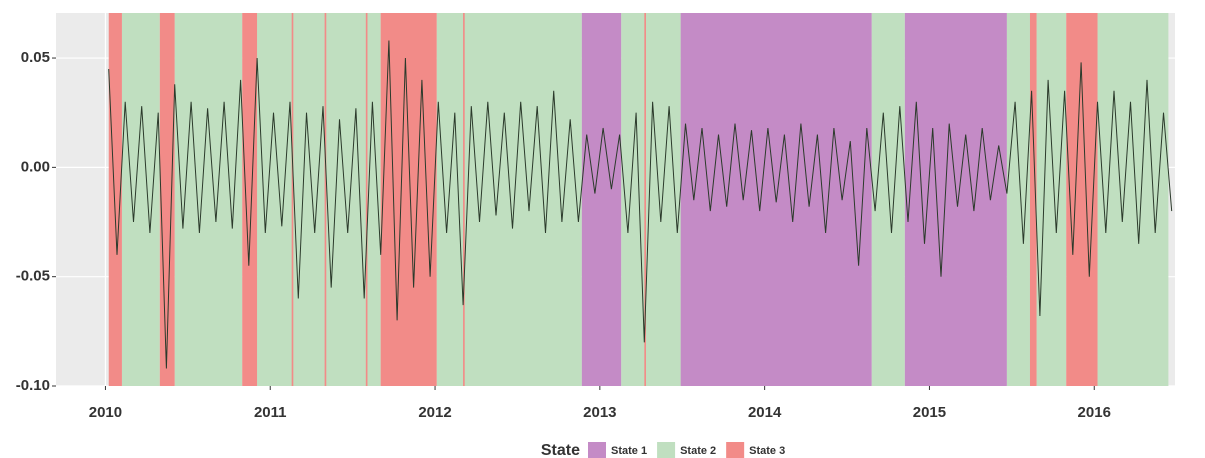  What do you see at coordinates (929, 412) in the screenshot?
I see `x-tick-label: 2015` at bounding box center [929, 412].